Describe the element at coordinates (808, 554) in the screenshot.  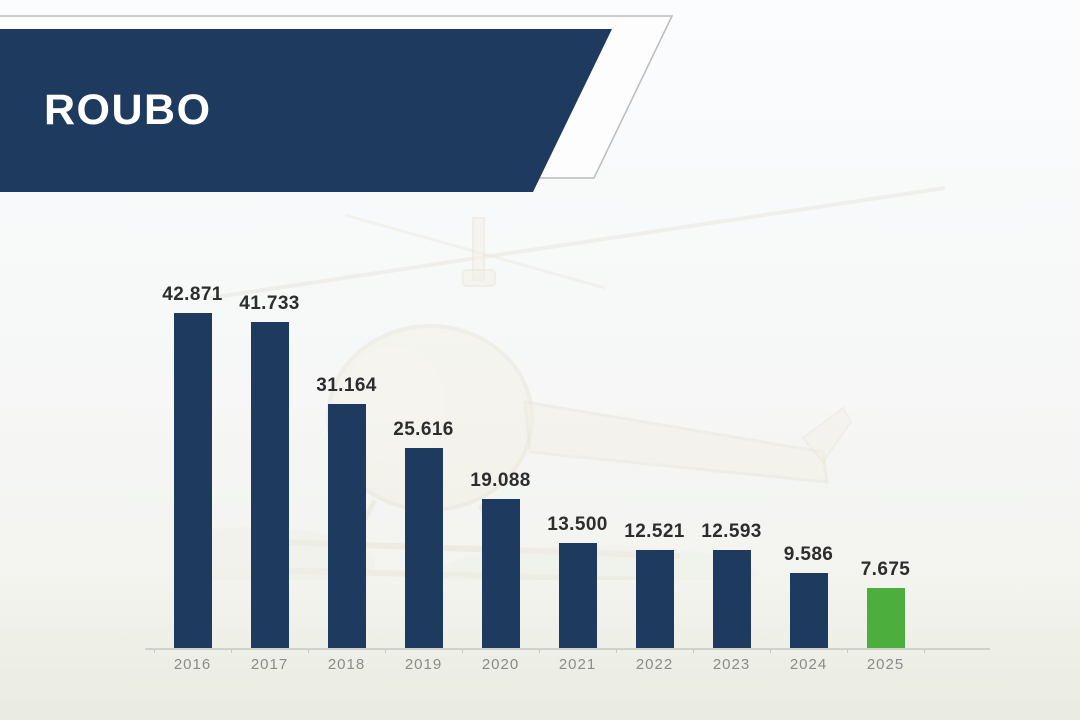
I see `bar-value-label: 9.586` at that location.